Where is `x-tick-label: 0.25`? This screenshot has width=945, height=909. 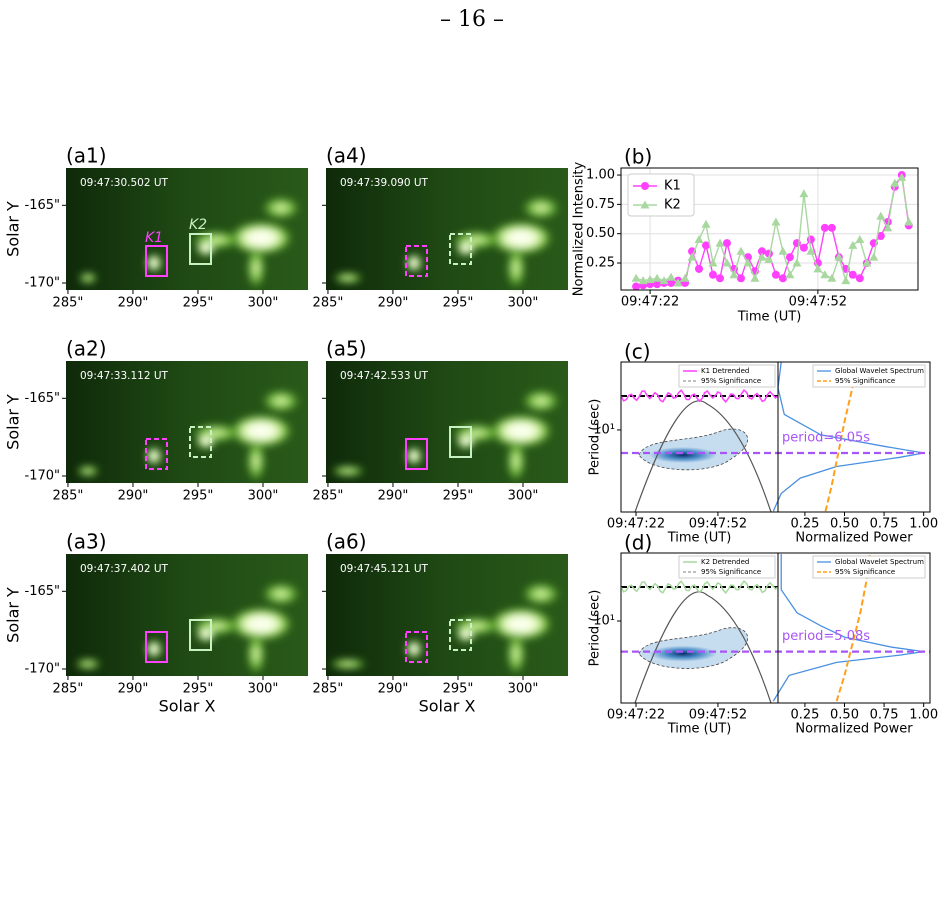 x-tick-label: 0.25 is located at coordinates (804, 524).